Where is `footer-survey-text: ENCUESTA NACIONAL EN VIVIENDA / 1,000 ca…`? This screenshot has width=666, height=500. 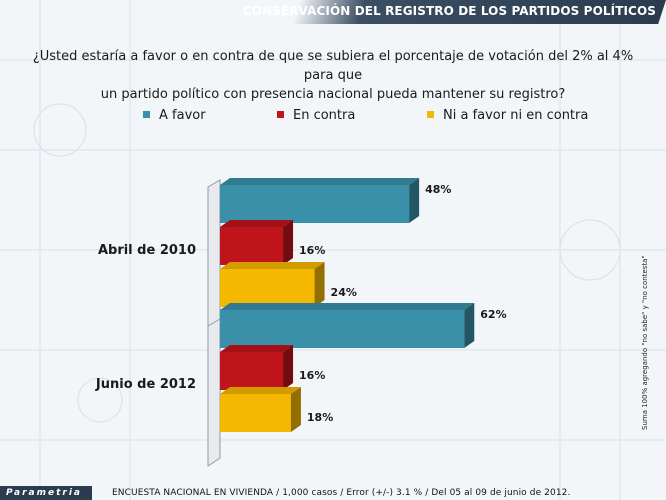
footer-survey-text: ENCUESTA NACIONAL EN VIVIENDA / 1,000 ca… is located at coordinates (341, 493).